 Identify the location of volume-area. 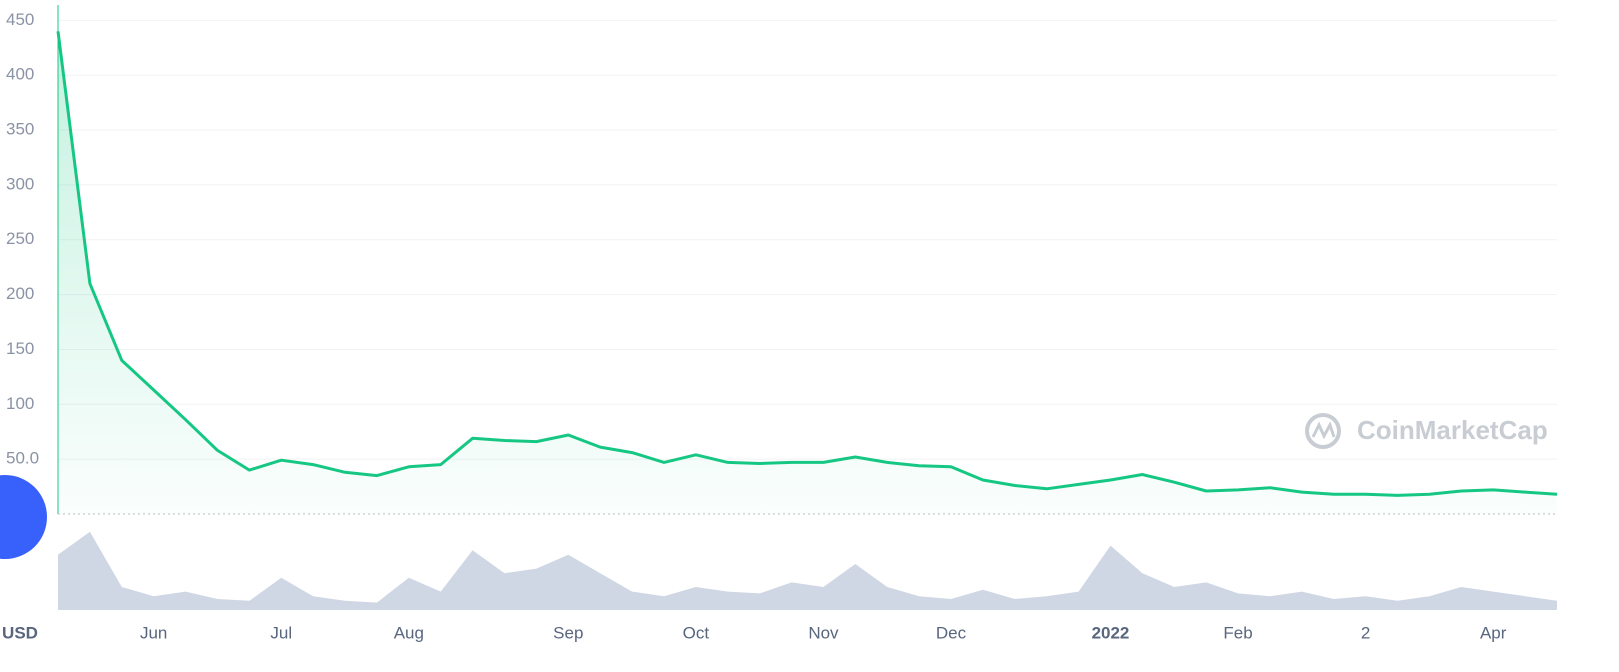
(807, 570).